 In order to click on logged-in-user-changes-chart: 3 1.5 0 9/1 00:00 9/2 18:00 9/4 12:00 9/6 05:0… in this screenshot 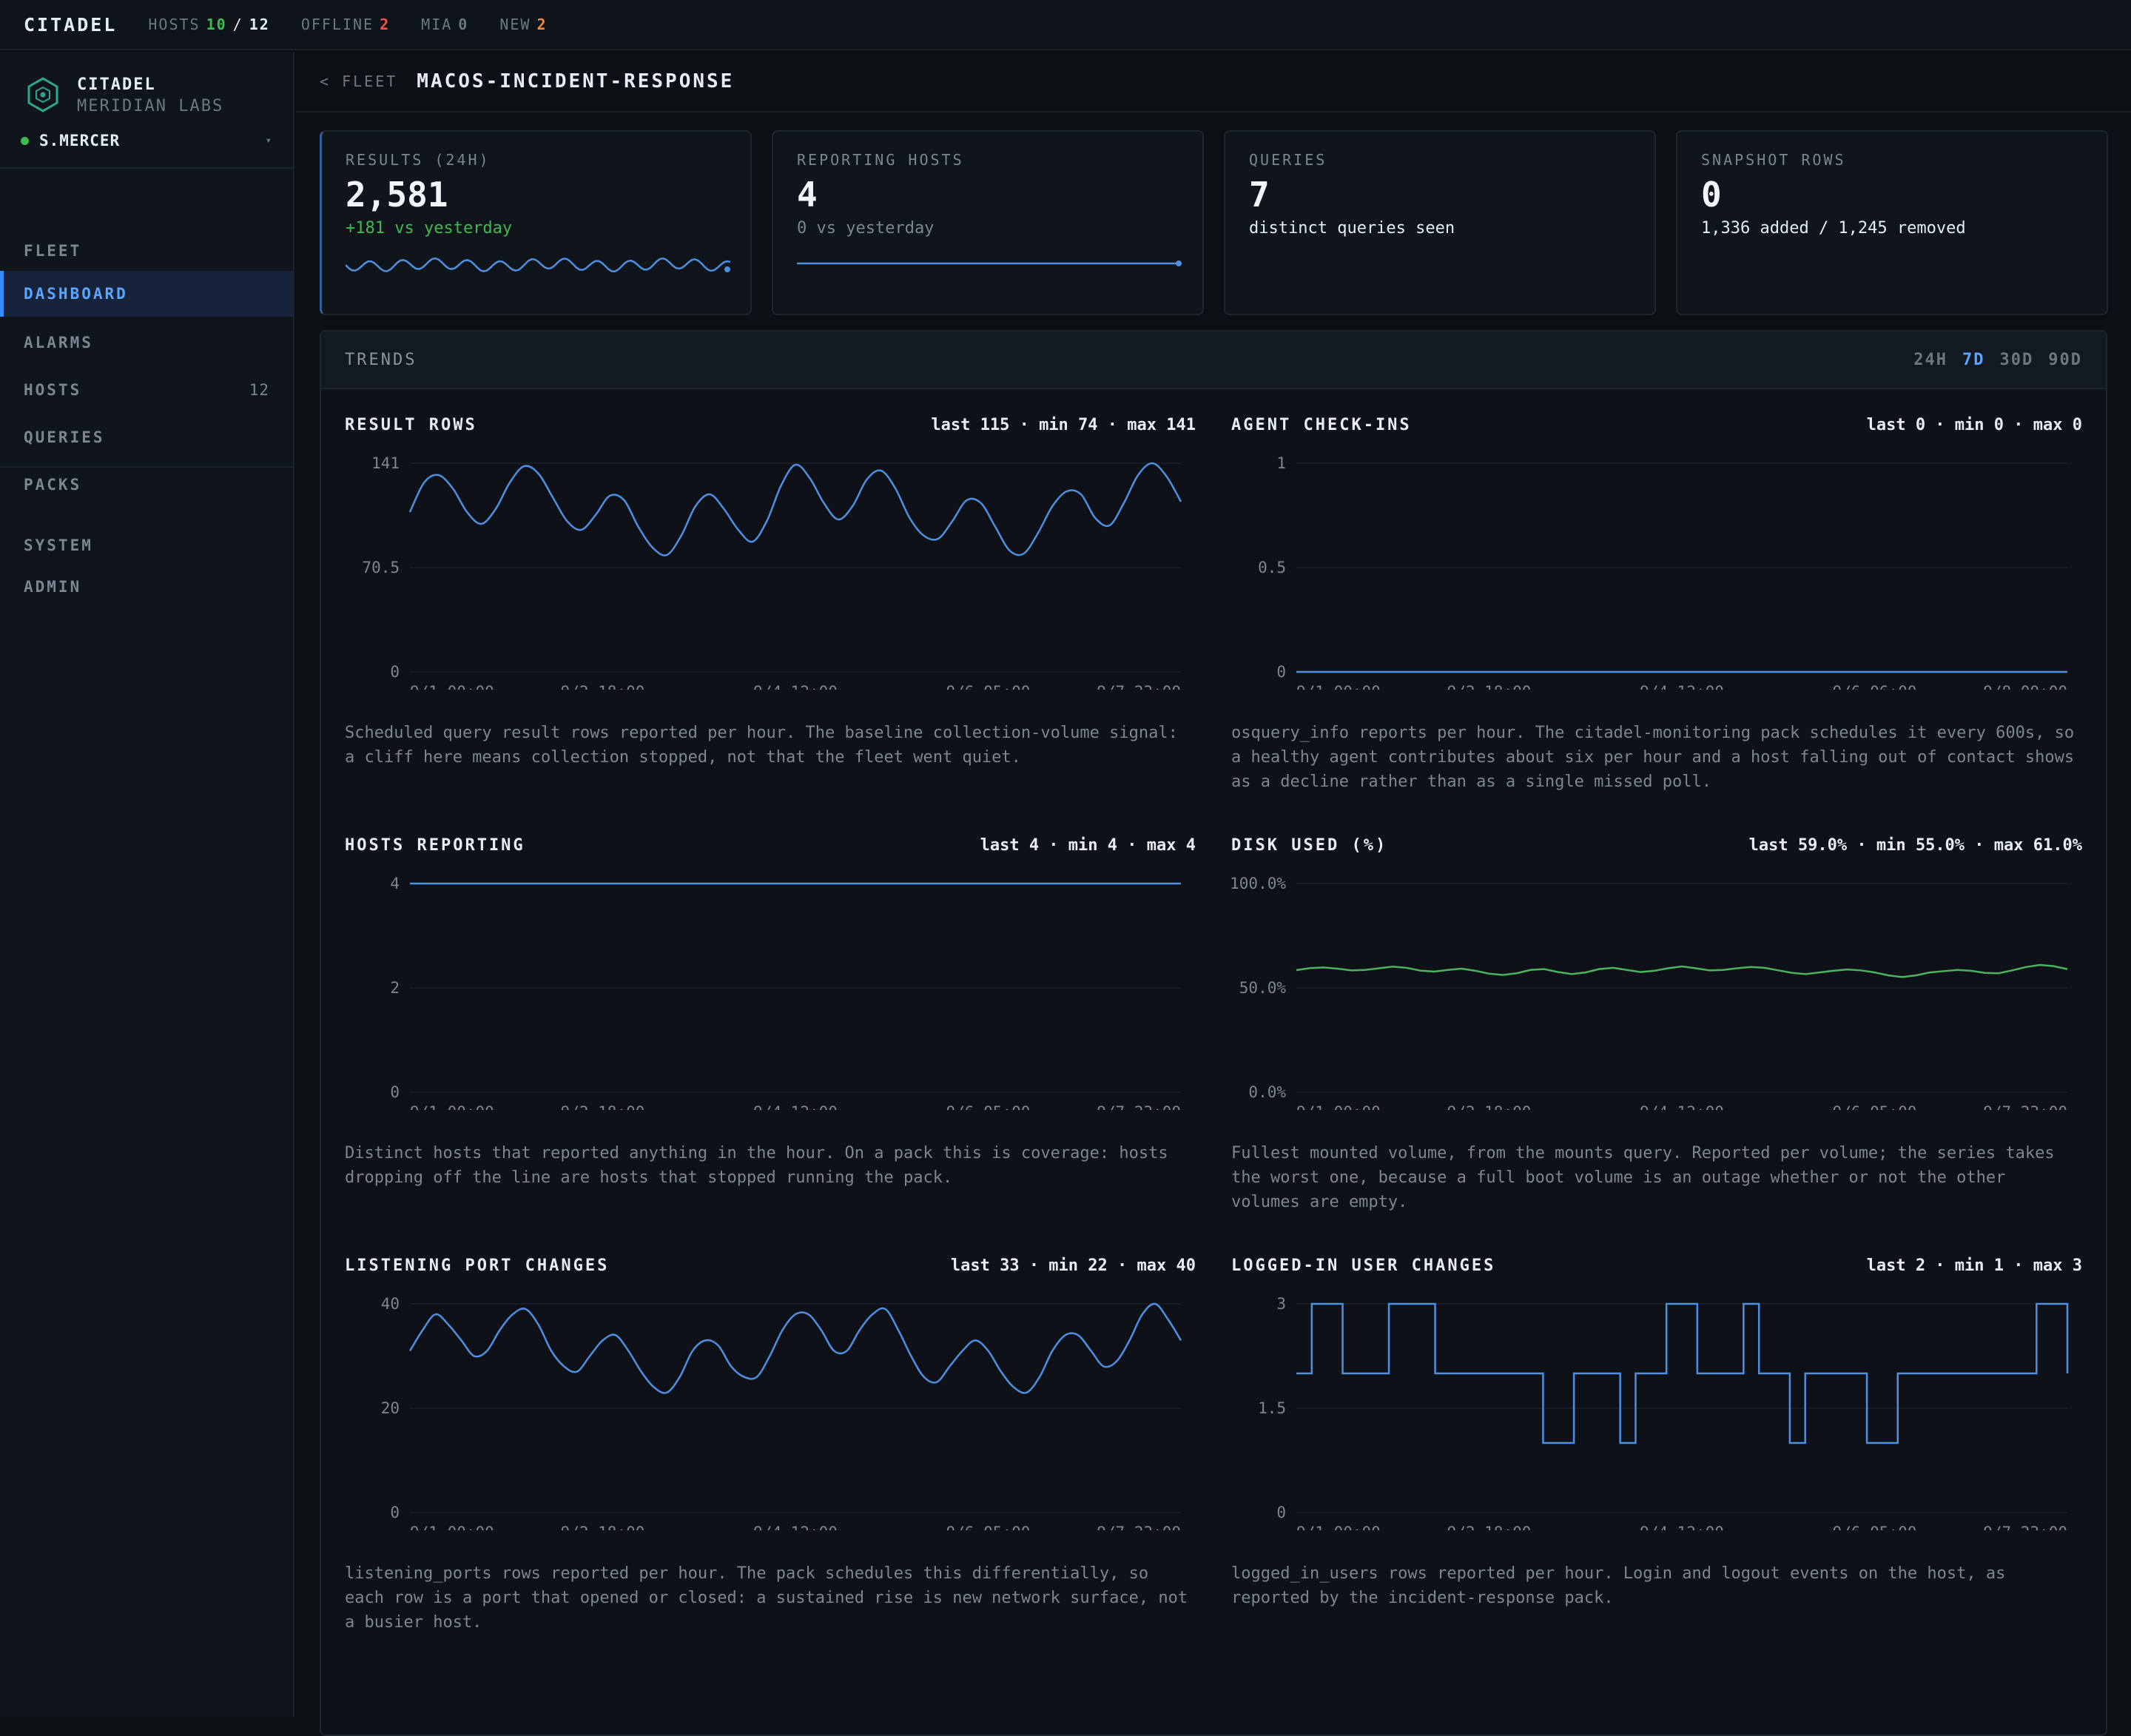, I will do `click(1656, 1408)`.